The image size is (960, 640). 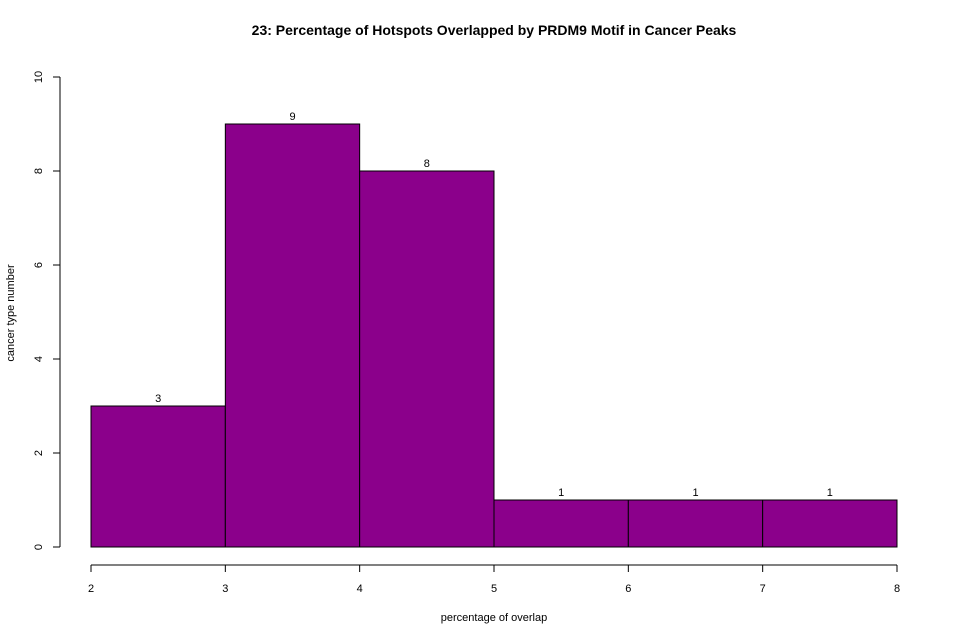 What do you see at coordinates (11, 313) in the screenshot?
I see `y-axis-label: cancer type number` at bounding box center [11, 313].